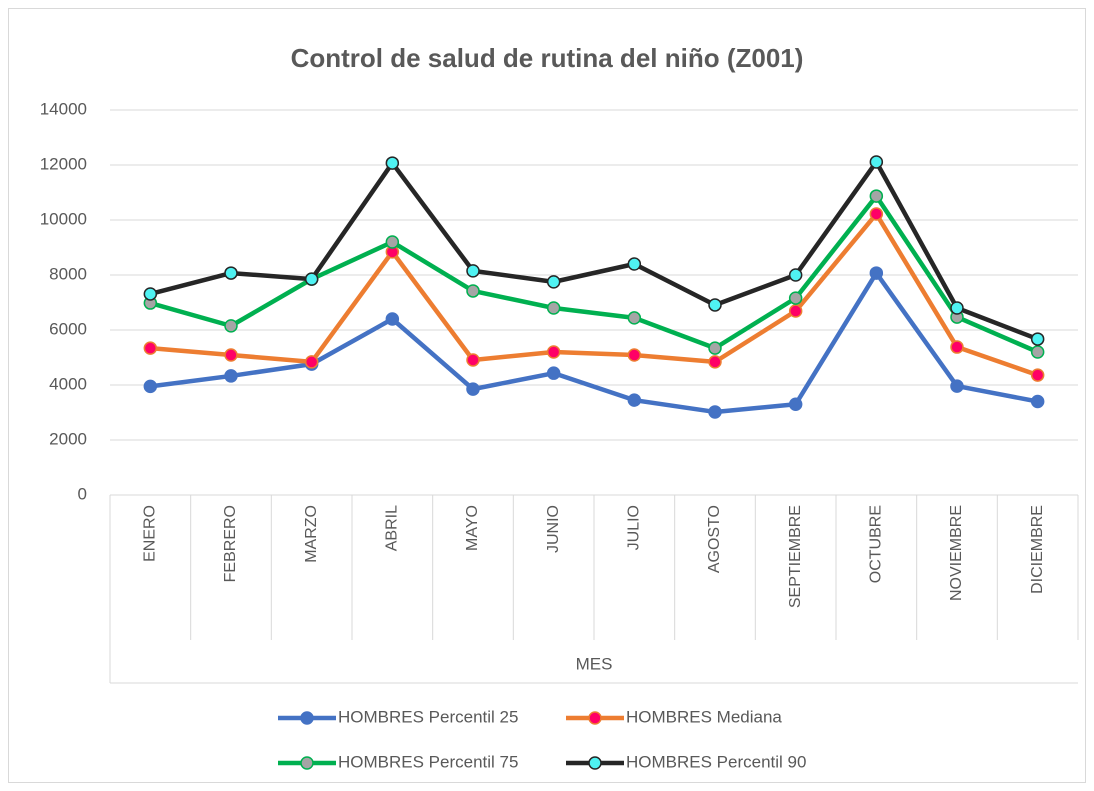 The width and height of the screenshot is (1094, 791). Describe the element at coordinates (68, 383) in the screenshot. I see `y-tick-label: 4000` at that location.